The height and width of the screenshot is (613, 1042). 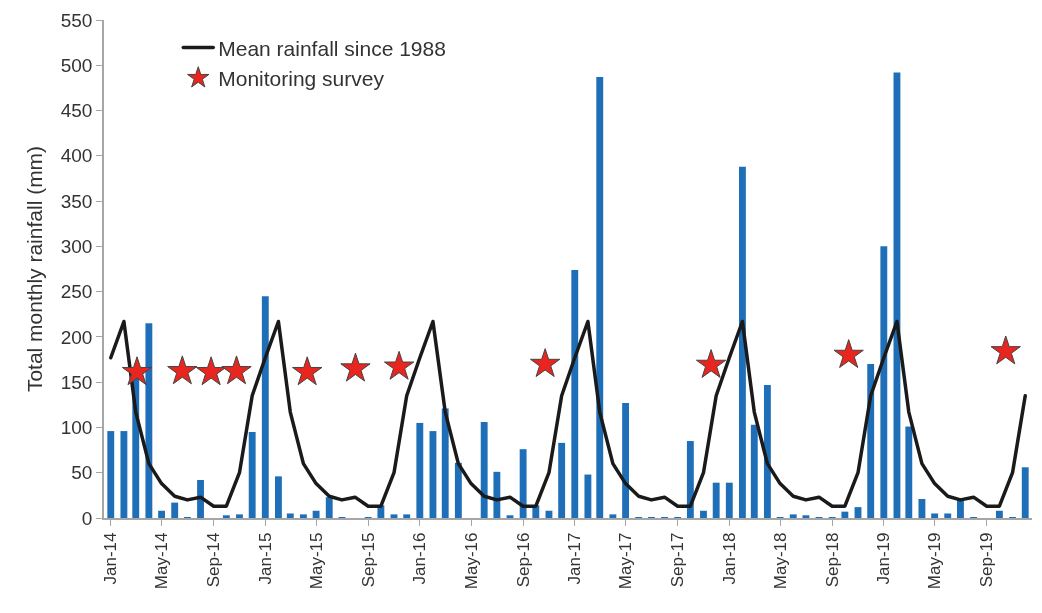 I want to click on x-tick-label: Sep-17, so click(x=678, y=560).